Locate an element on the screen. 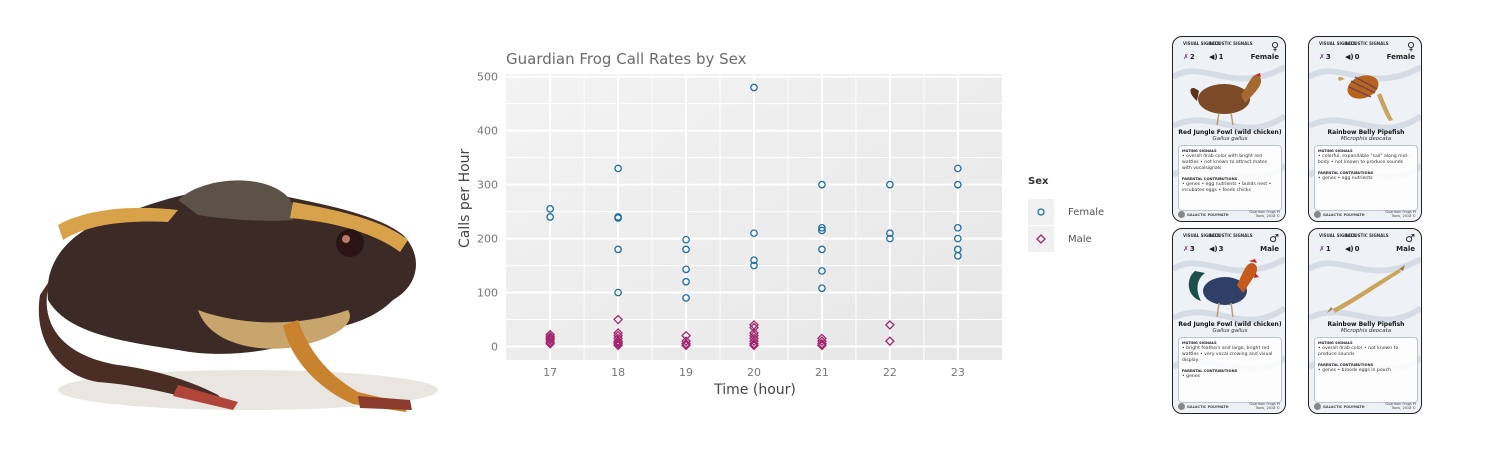  card-scientific-name: Gallus gallus is located at coordinates (1230, 139).